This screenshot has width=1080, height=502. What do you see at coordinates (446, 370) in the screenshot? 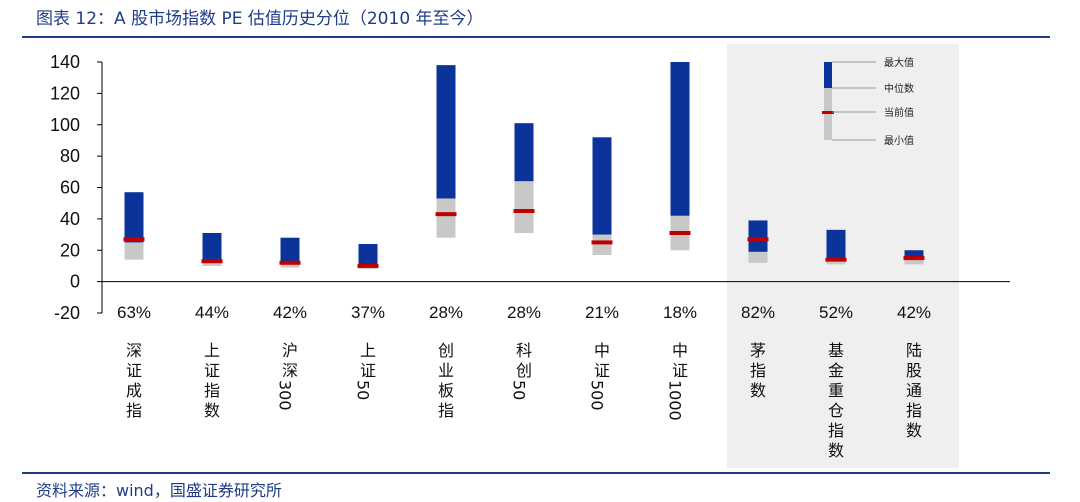
I see `category-label-part: 业` at bounding box center [446, 370].